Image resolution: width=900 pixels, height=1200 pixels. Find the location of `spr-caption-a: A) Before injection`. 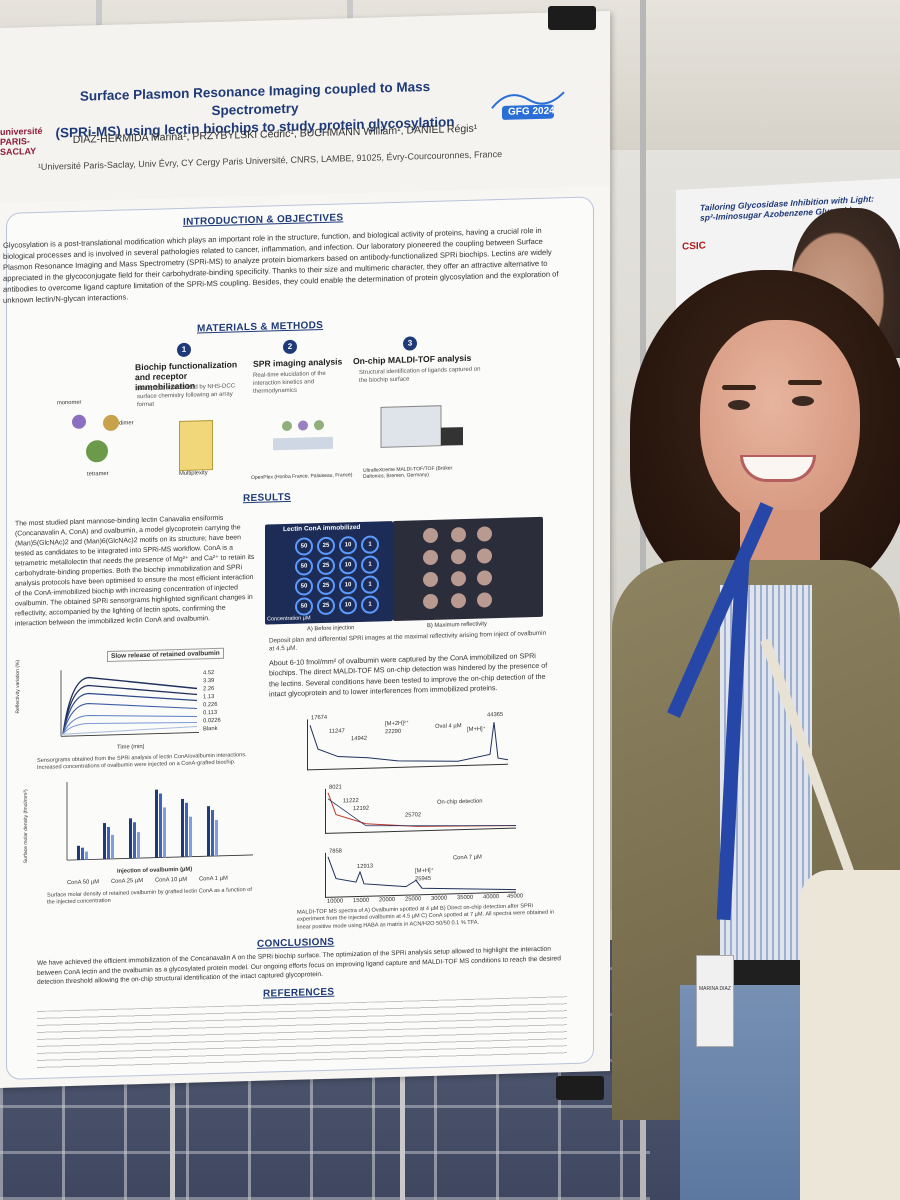

spr-caption-a: A) Before injection is located at coordinates (331, 629).